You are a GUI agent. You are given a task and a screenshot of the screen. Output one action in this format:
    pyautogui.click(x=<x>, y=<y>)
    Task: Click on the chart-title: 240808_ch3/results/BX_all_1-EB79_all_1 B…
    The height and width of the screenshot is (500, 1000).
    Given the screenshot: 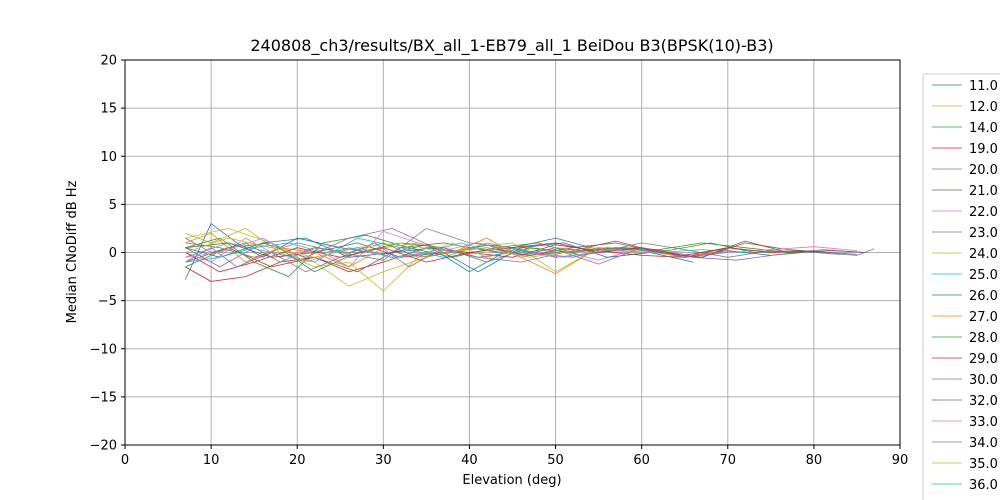 What is the action you would take?
    pyautogui.click(x=511, y=46)
    